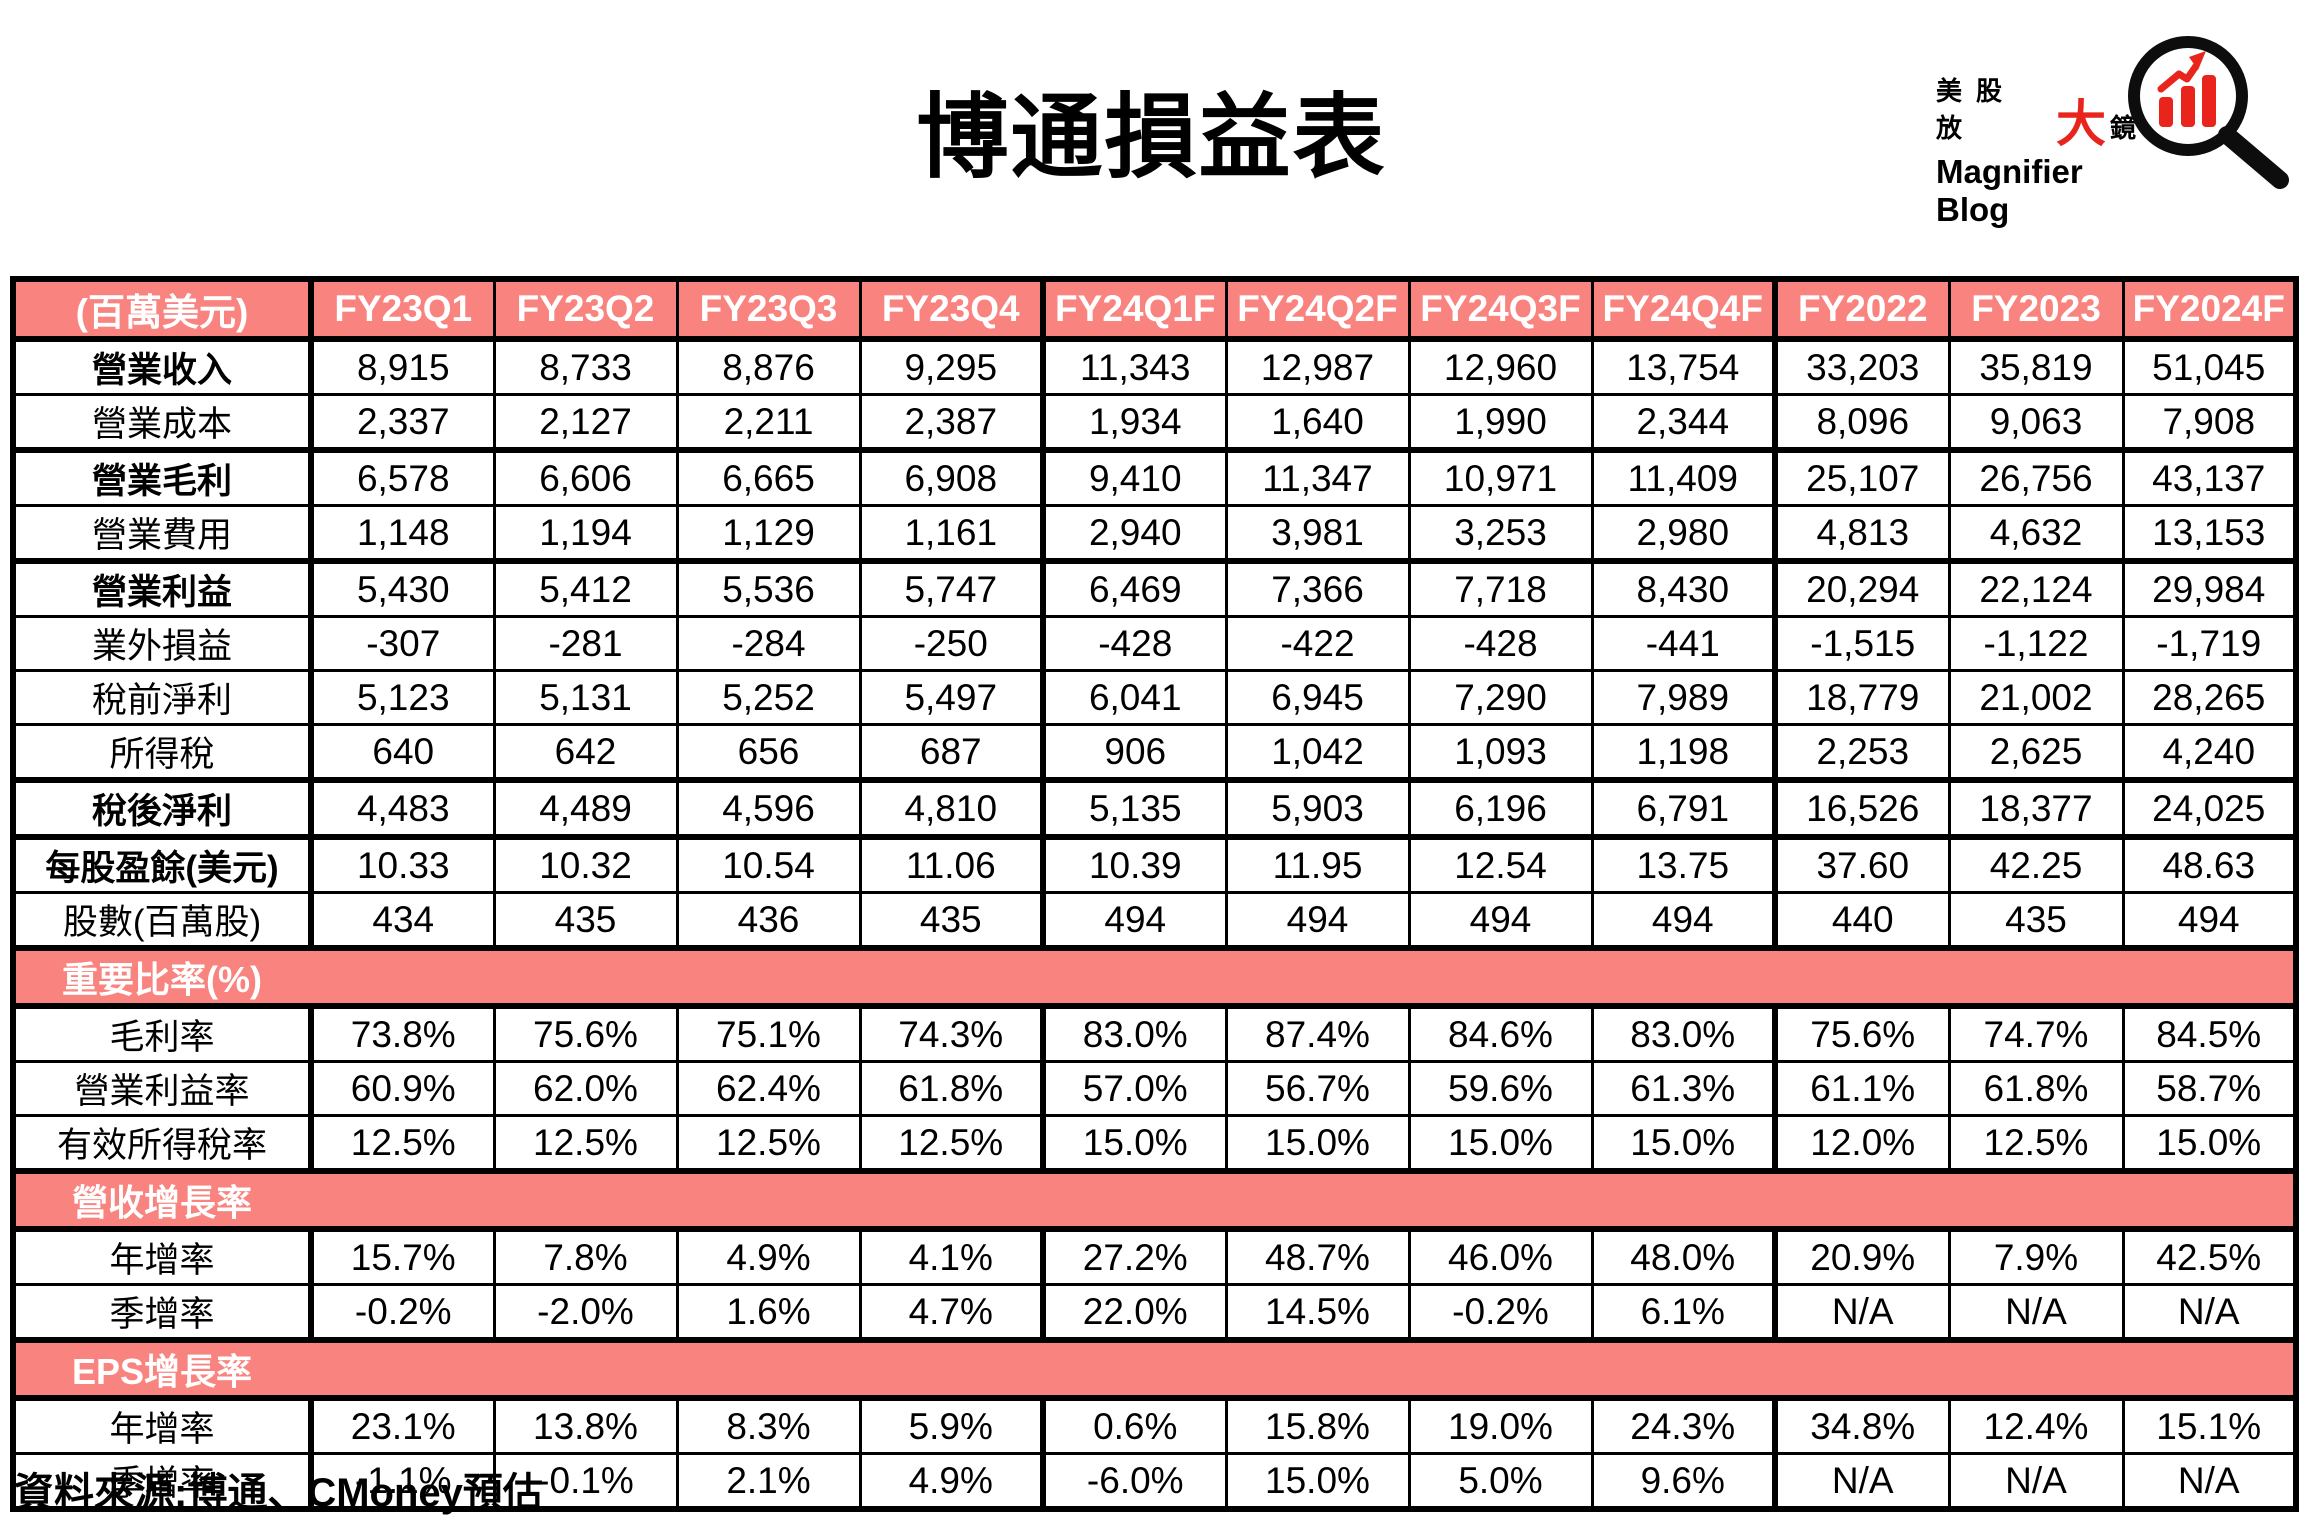  Describe the element at coordinates (2036, 1033) in the screenshot. I see `cell: 74.7%` at that location.